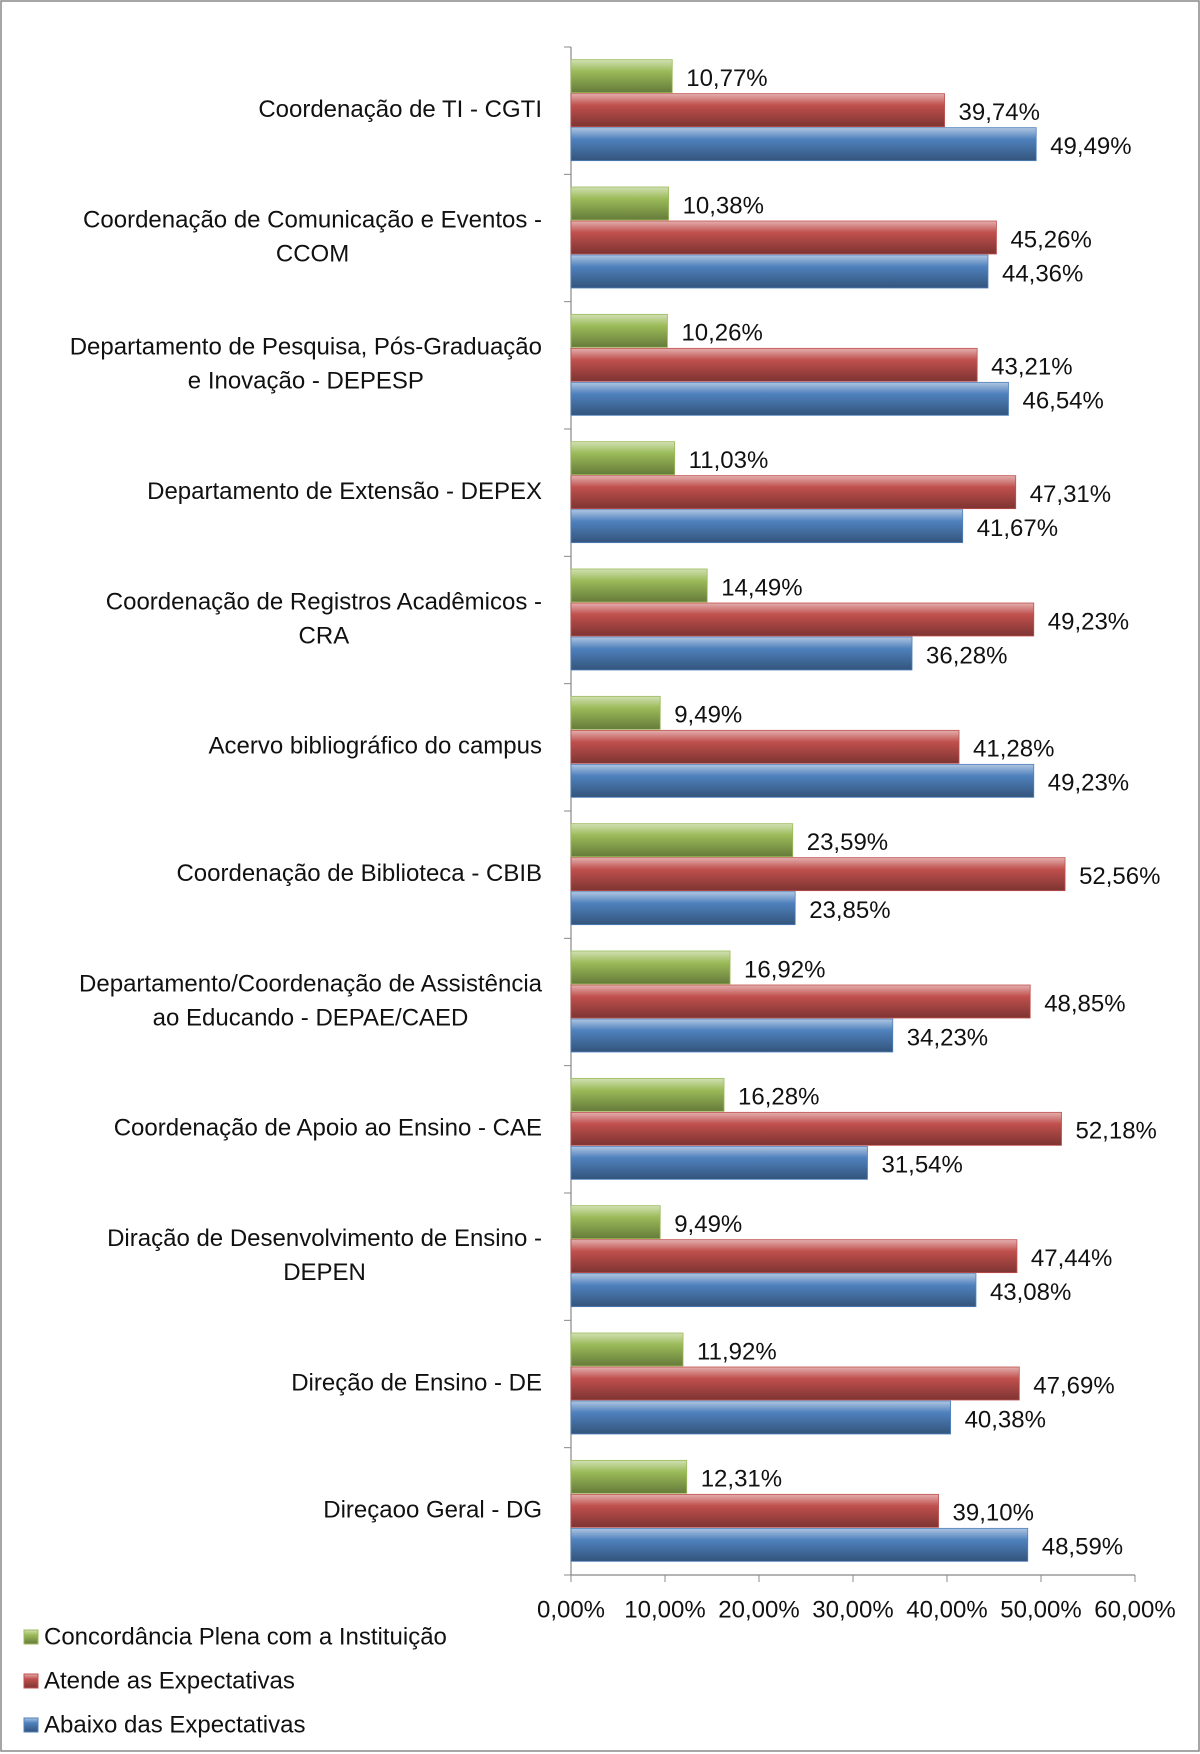  Describe the element at coordinates (761, 587) in the screenshot. I see `value-label: 14,49%` at that location.